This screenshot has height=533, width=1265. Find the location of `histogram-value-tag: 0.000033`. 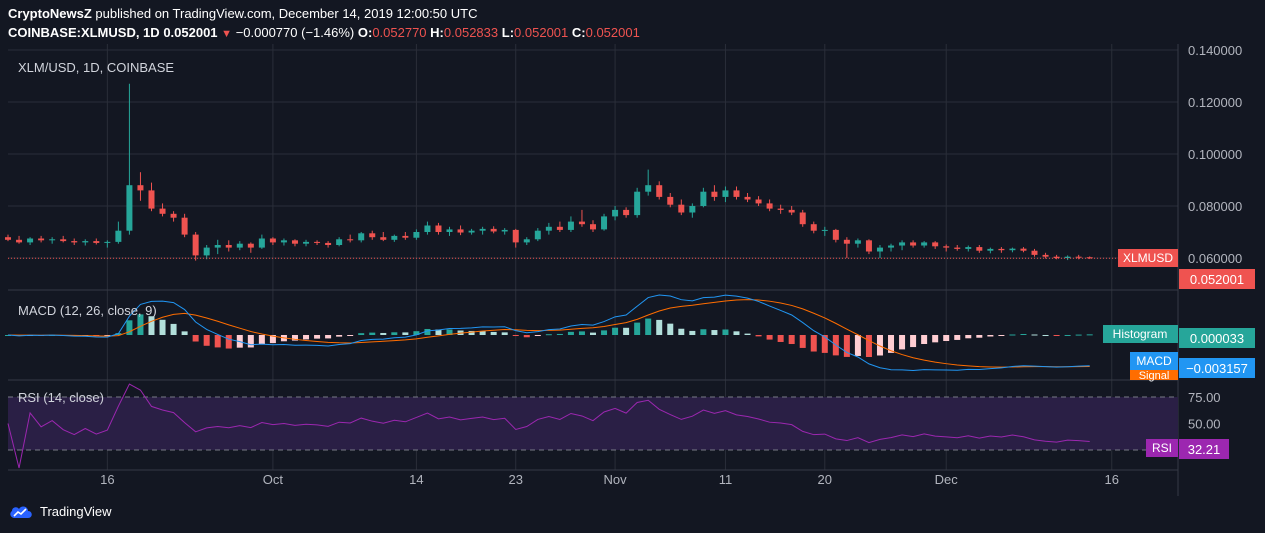

histogram-value-tag: 0.000033 is located at coordinates (1217, 338).